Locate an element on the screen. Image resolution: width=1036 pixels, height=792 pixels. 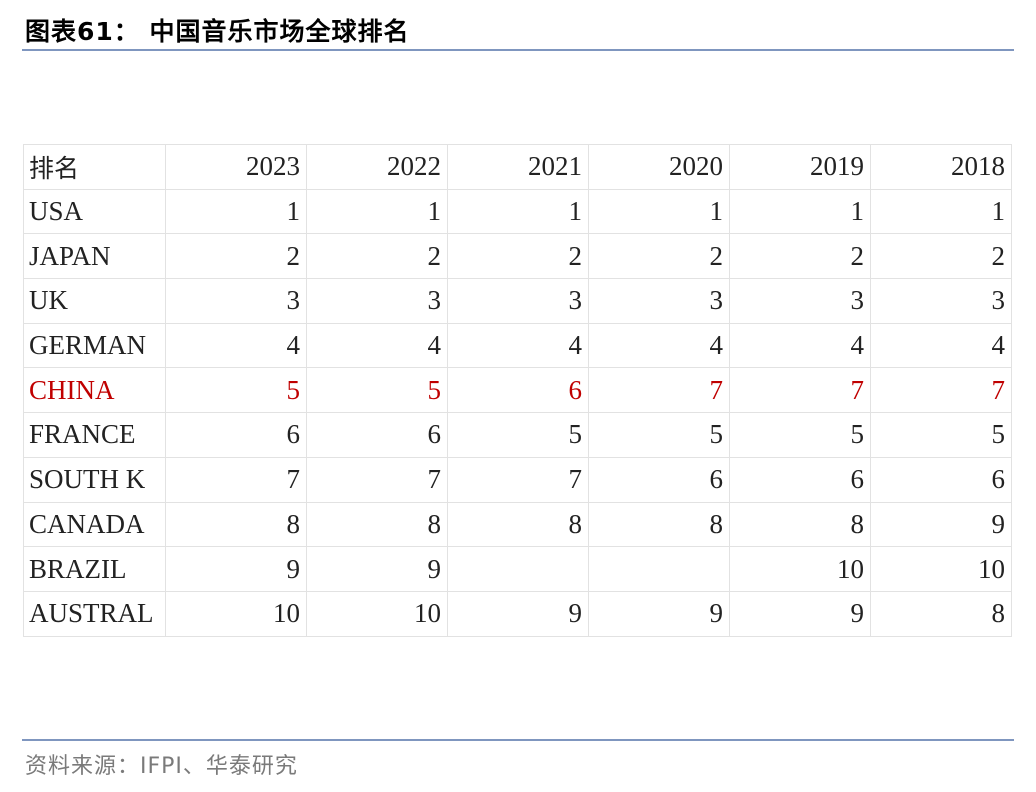
table-row: JAPAN 2 2 2 2 2 2 is located at coordinates (517, 256).